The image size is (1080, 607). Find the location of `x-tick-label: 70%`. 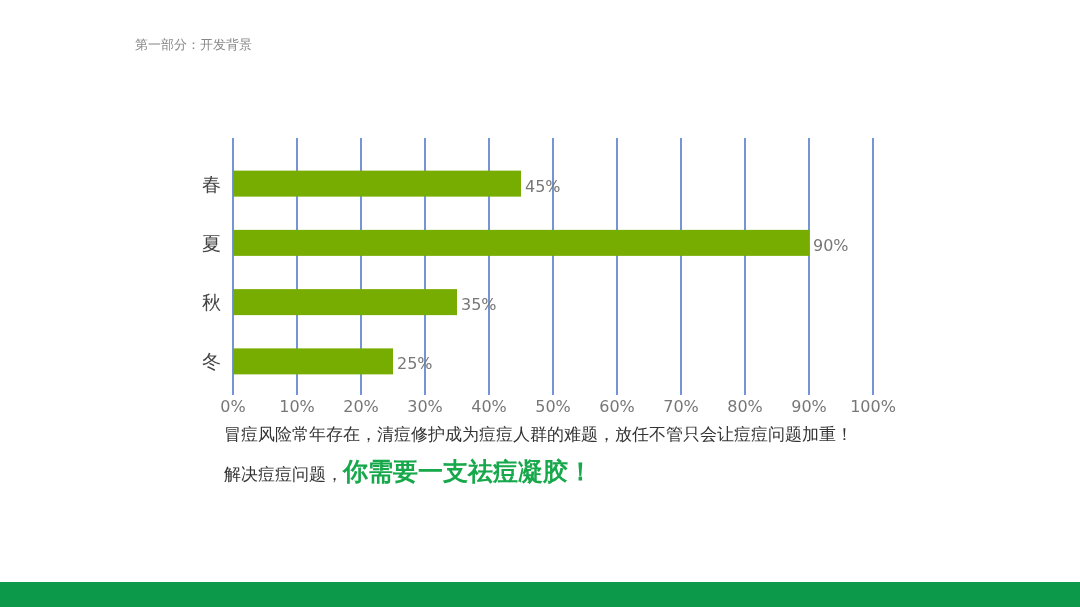

x-tick-label: 70% is located at coordinates (681, 406).